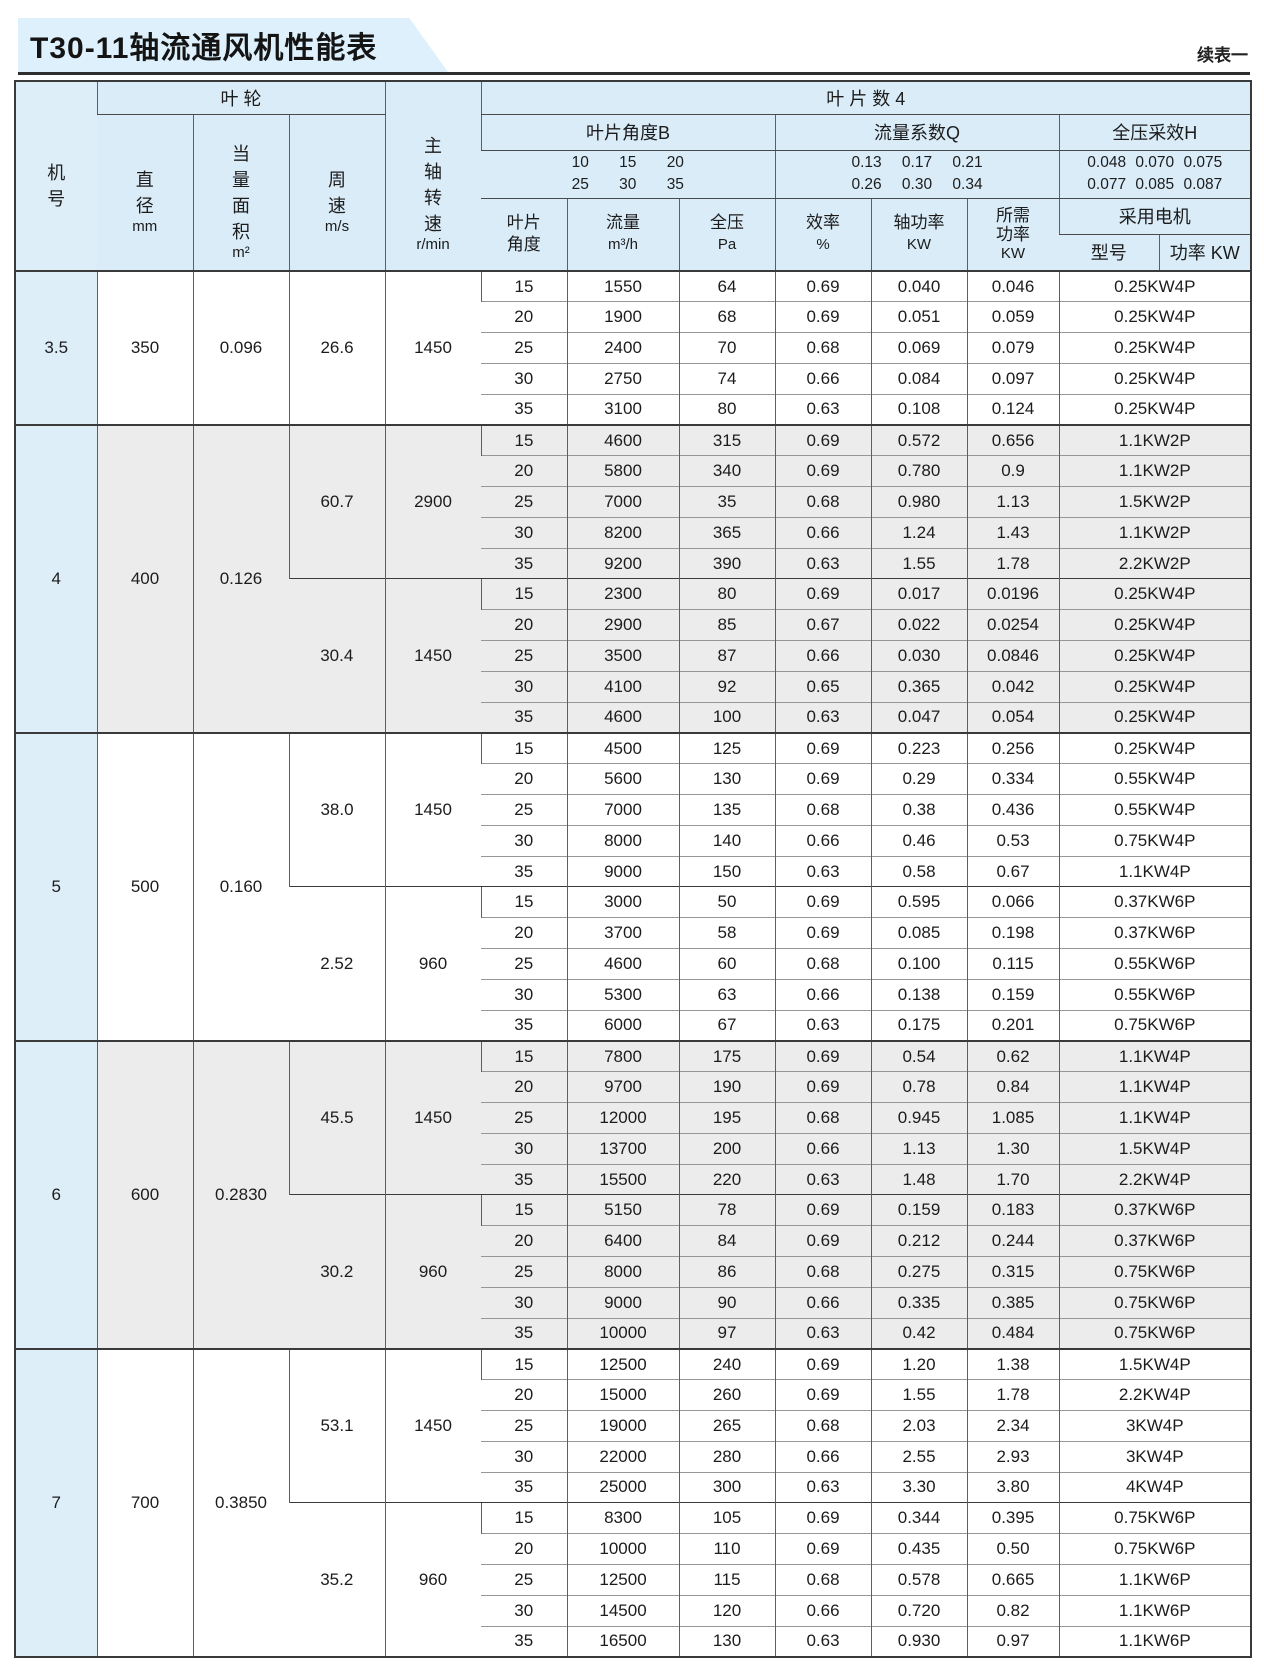  What do you see at coordinates (628, 132) in the screenshot?
I see `header-angle-group: 叶片角度B` at bounding box center [628, 132].